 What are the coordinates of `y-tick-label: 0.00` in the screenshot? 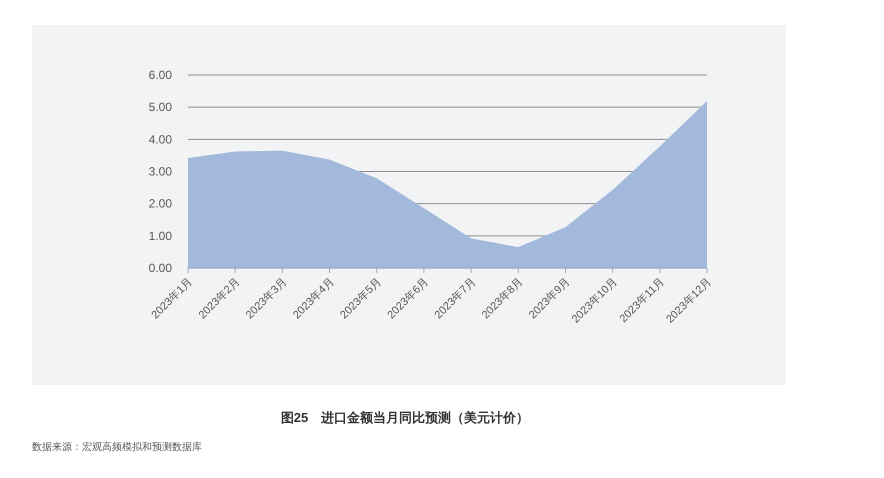 It's located at (160, 268).